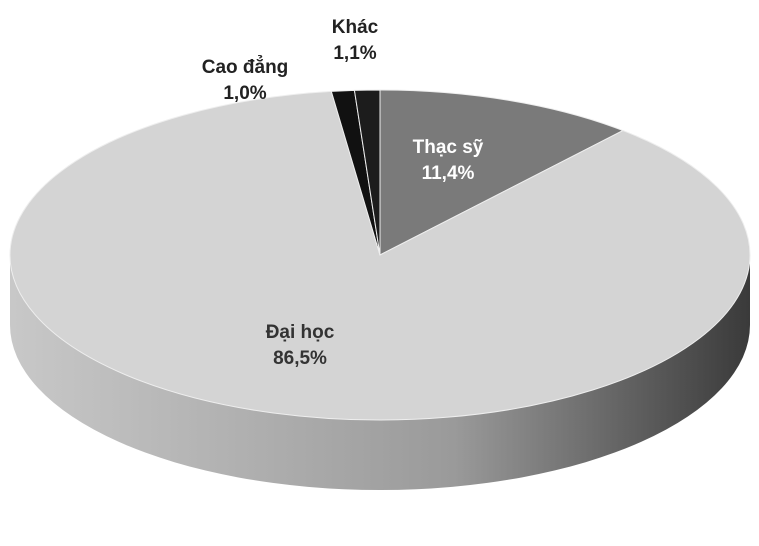  Describe the element at coordinates (448, 173) in the screenshot. I see `slice-value-label: 11,4%` at that location.